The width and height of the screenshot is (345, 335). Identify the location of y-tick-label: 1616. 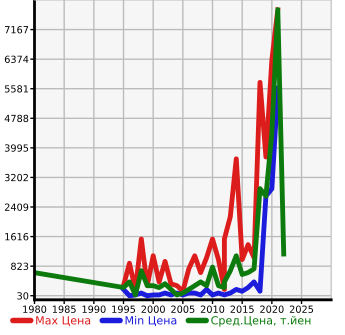
(16, 236).